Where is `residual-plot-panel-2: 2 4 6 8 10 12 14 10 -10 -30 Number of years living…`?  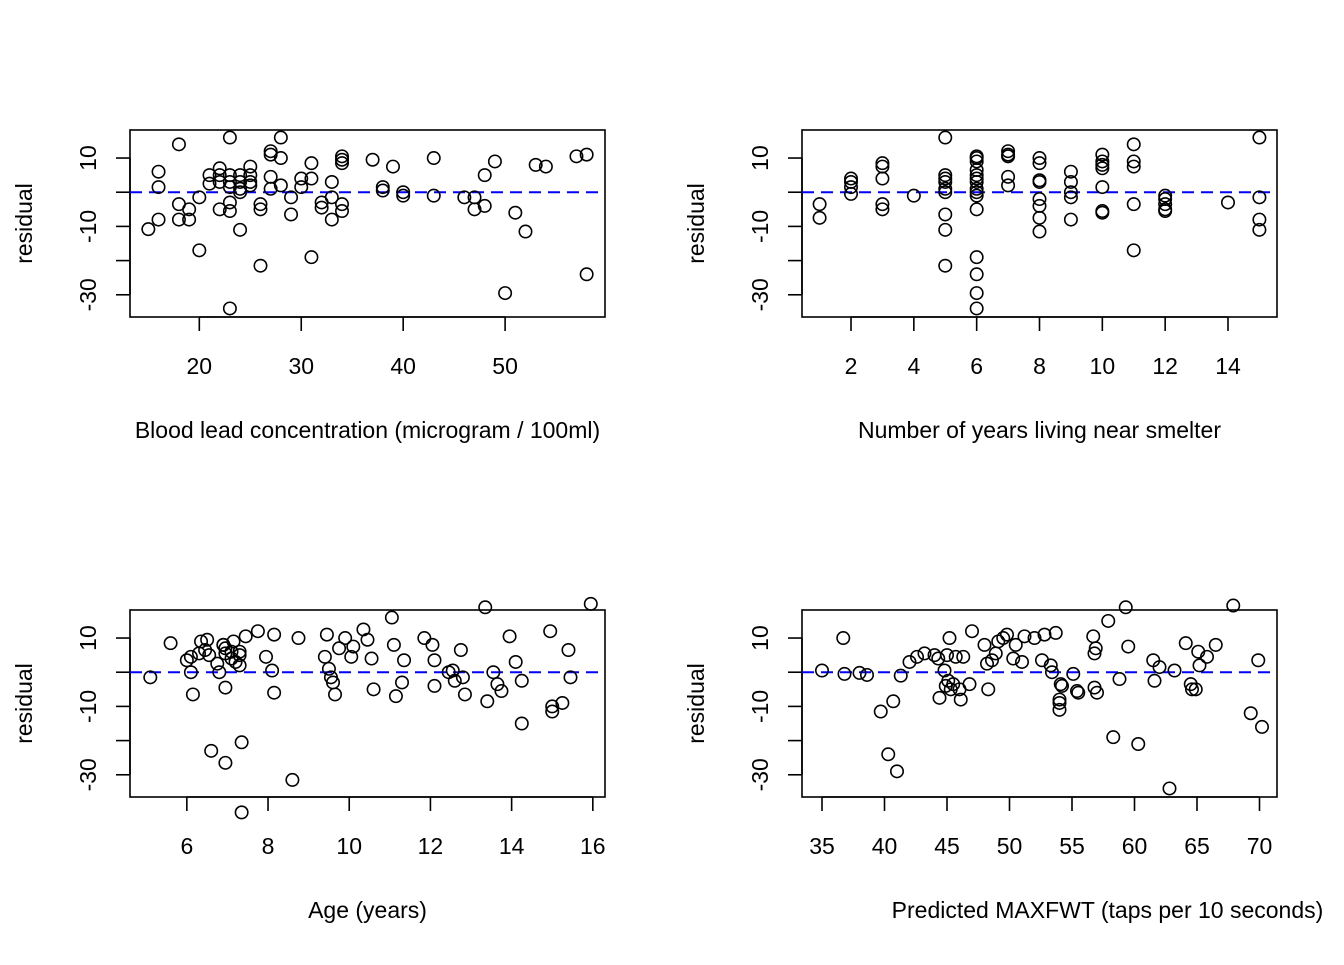
residual-plot-panel-2: 2 4 6 8 10 12 14 10 -10 -30 Number of years living… is located at coordinates (980, 286).